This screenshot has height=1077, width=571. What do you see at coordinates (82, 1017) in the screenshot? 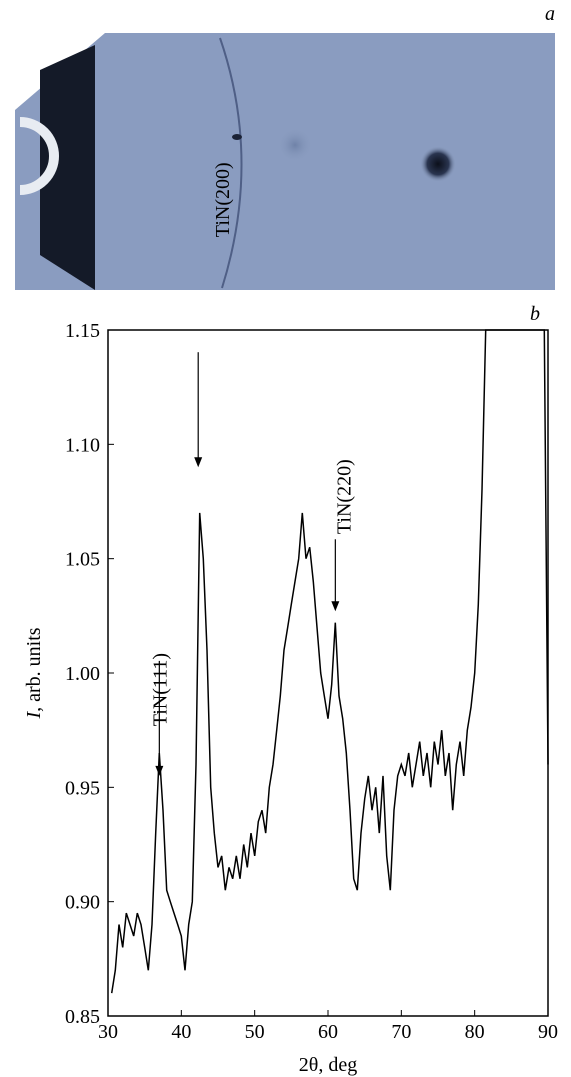
I see `y-tick-label: 0.85` at bounding box center [82, 1017].